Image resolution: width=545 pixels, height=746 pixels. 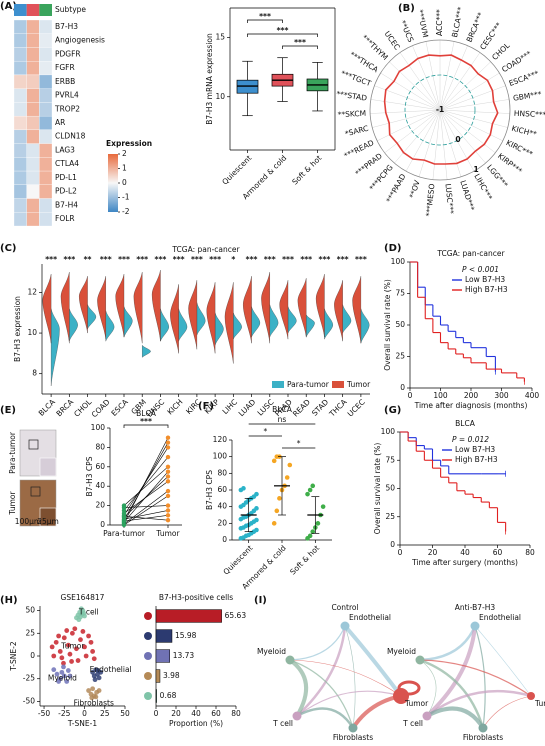 What do you see at coordinates (265, 21) in the screenshot?
I see `sig-bracket` at bounding box center [265, 21].